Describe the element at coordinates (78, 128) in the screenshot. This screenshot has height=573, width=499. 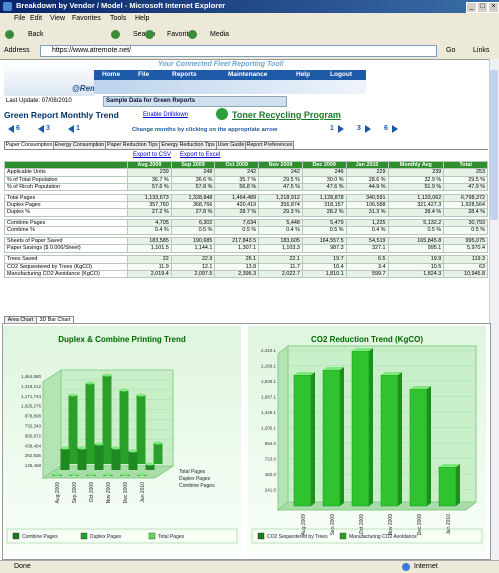
I see `month-back: 1` at that location.